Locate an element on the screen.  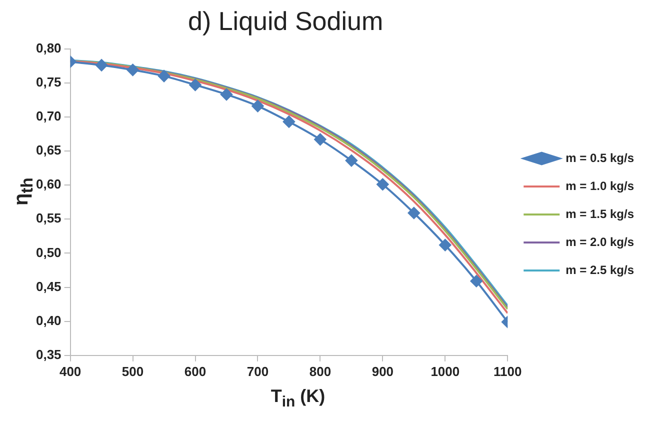
legend-label: m = 2.0 kg/s is located at coordinates (600, 241).